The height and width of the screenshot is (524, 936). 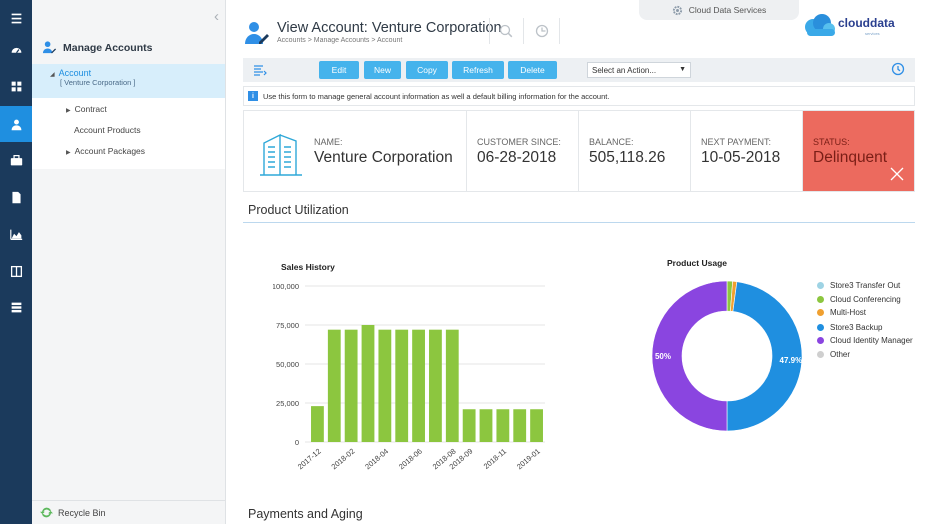 What do you see at coordinates (848, 312) in the screenshot?
I see `legend-label: Multi-Host` at bounding box center [848, 312].